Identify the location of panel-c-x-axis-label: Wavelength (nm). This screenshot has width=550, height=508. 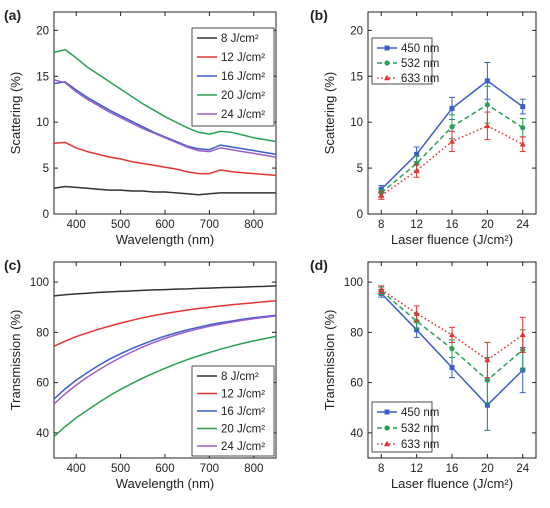
(165, 483).